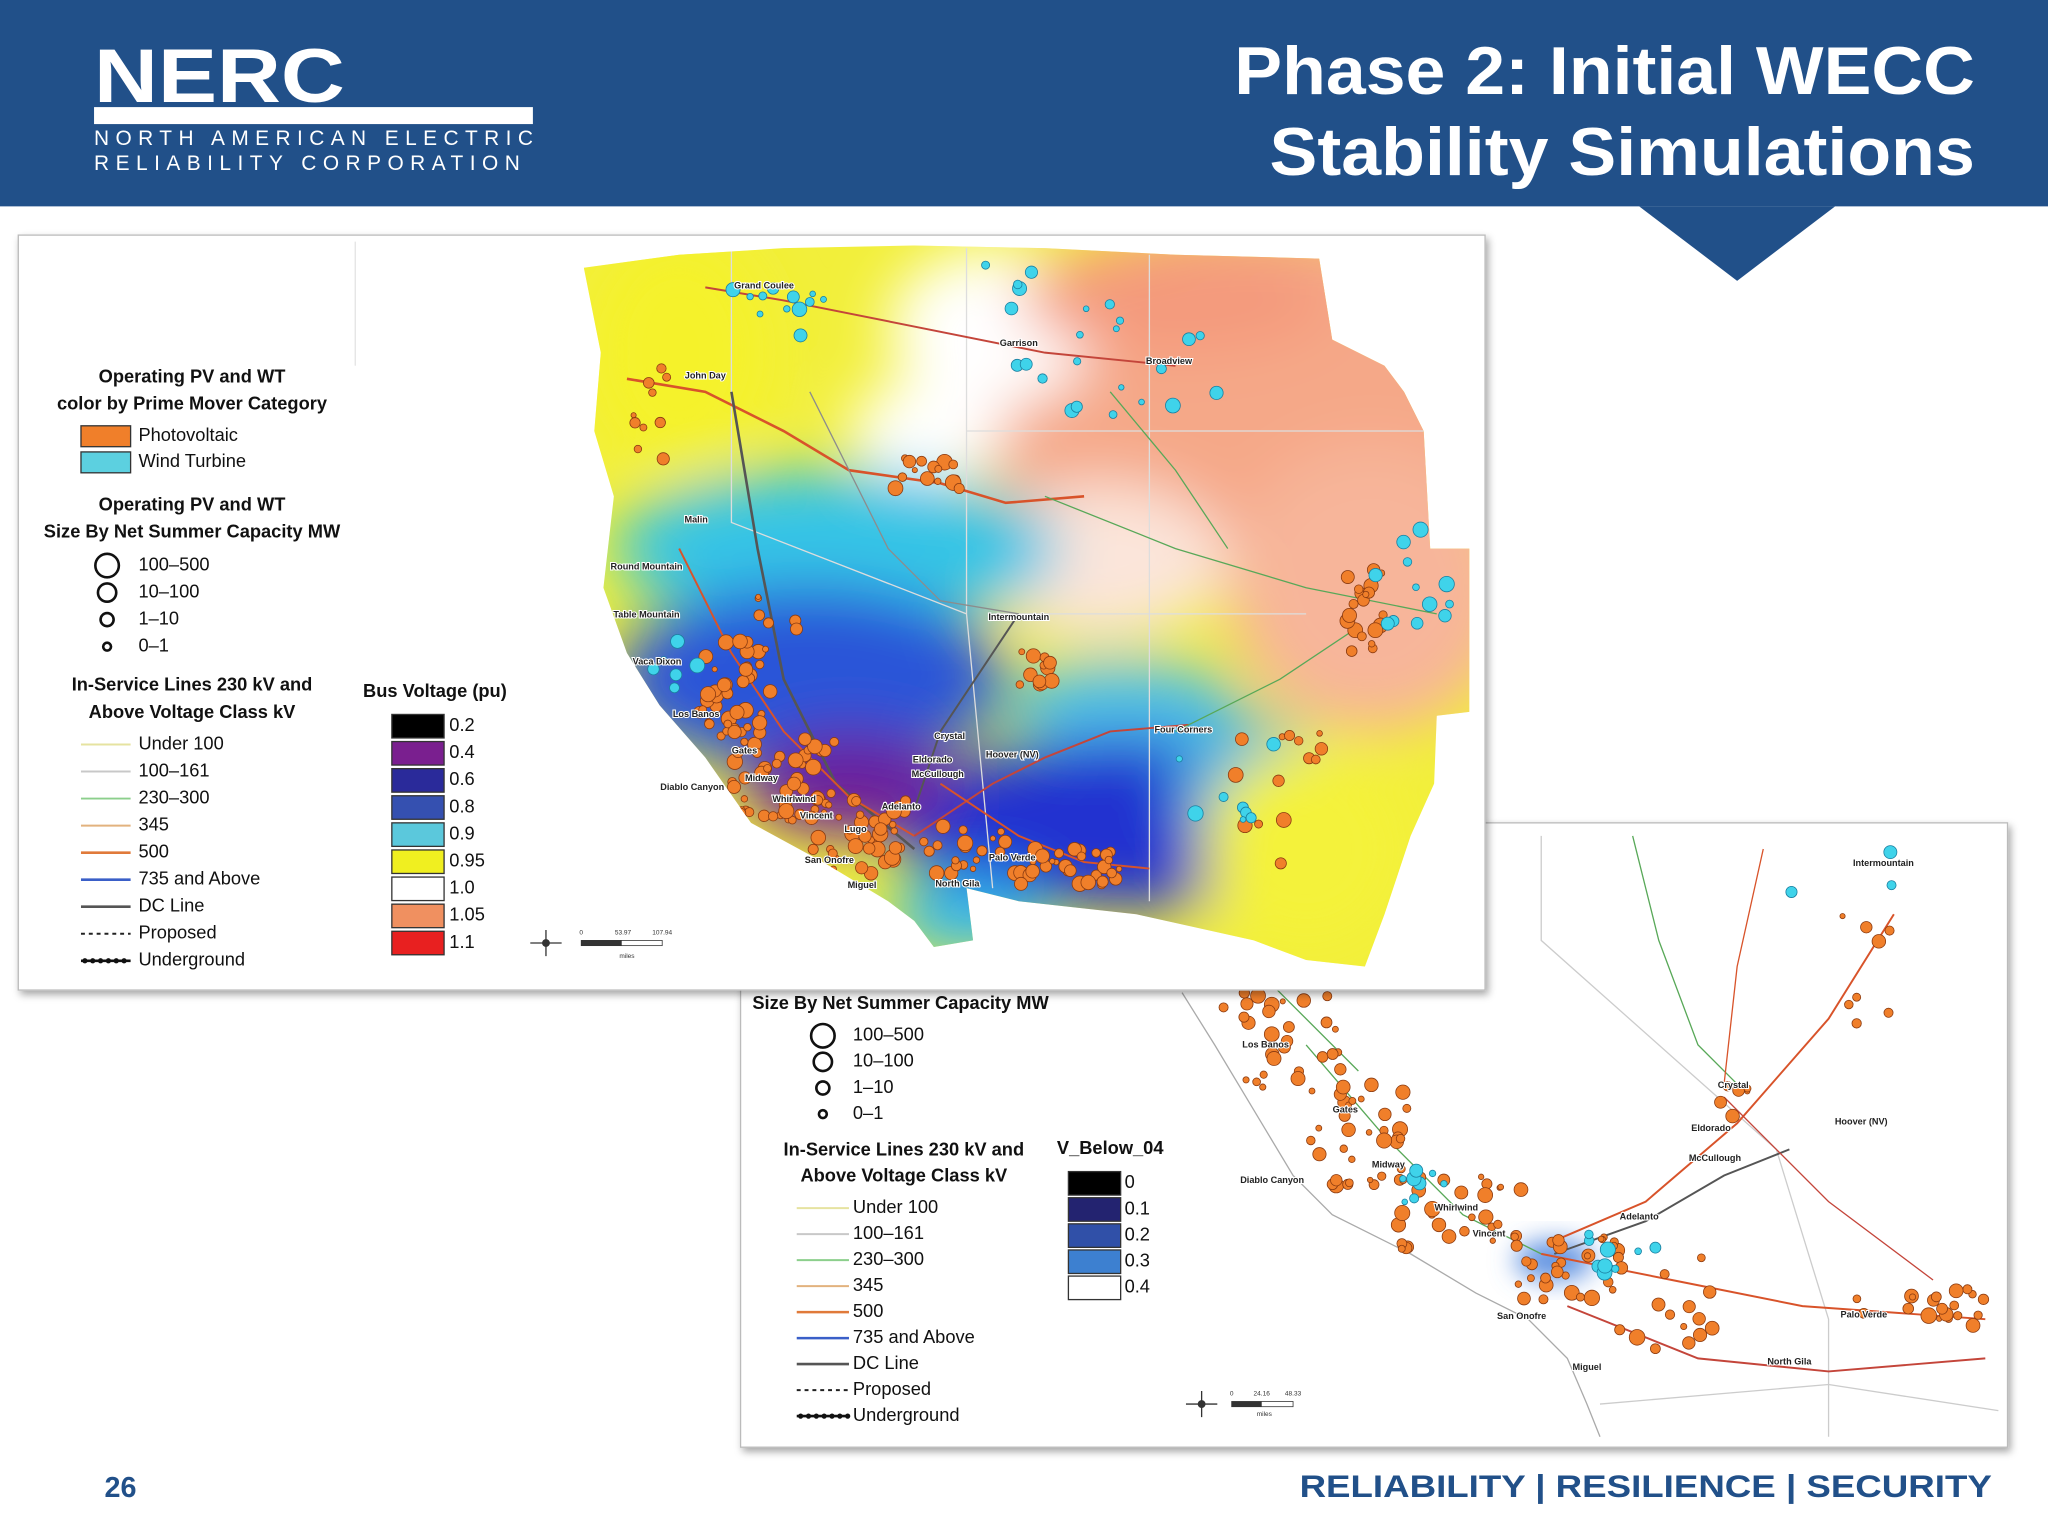 The width and height of the screenshot is (2048, 1536). Describe the element at coordinates (883, 1060) in the screenshot. I see `legend-label: 10–100` at that location.